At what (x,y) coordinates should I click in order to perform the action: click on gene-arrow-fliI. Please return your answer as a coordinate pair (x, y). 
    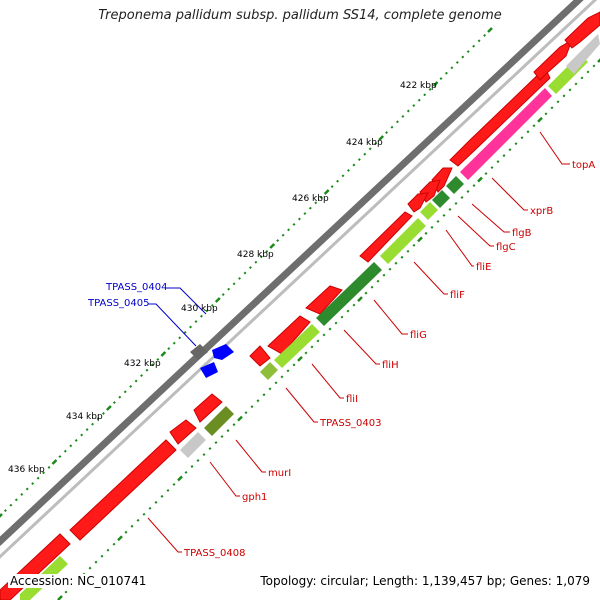
    Looking at the image, I should click on (260, 356).